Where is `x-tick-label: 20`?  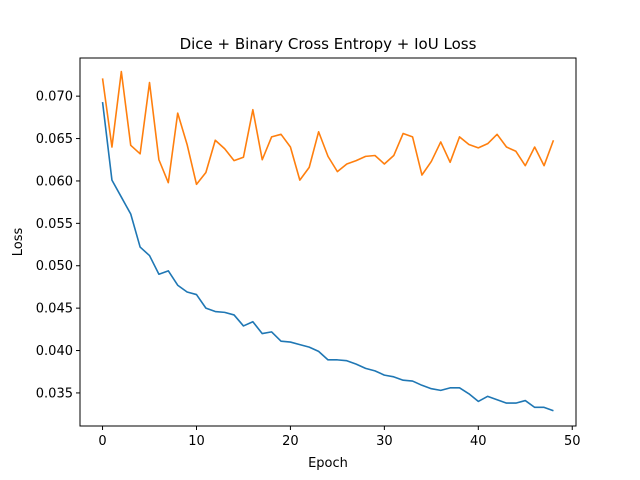
x-tick-label: 20 is located at coordinates (290, 441).